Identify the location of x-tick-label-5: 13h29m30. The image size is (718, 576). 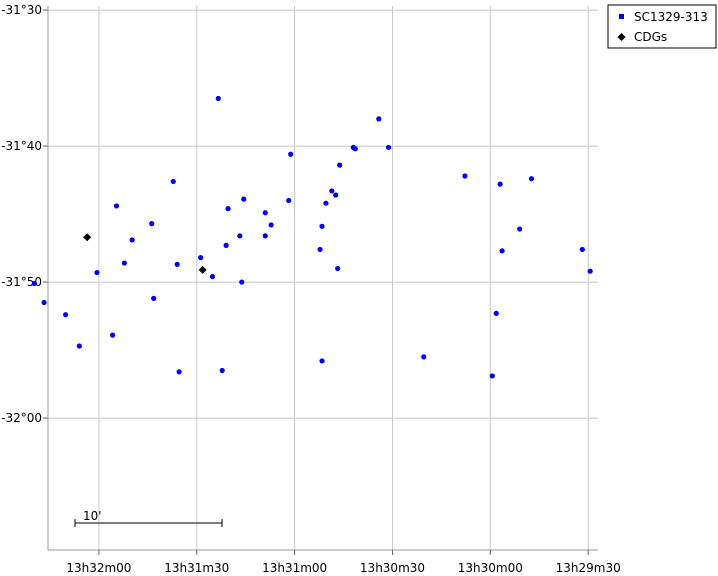
(588, 568).